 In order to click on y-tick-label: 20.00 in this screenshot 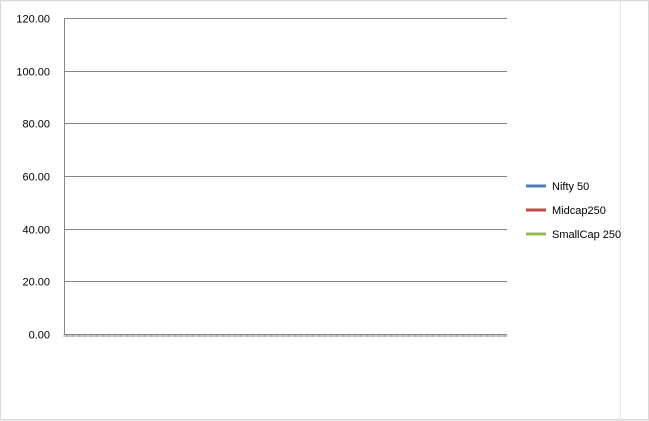, I will do `click(36, 283)`.